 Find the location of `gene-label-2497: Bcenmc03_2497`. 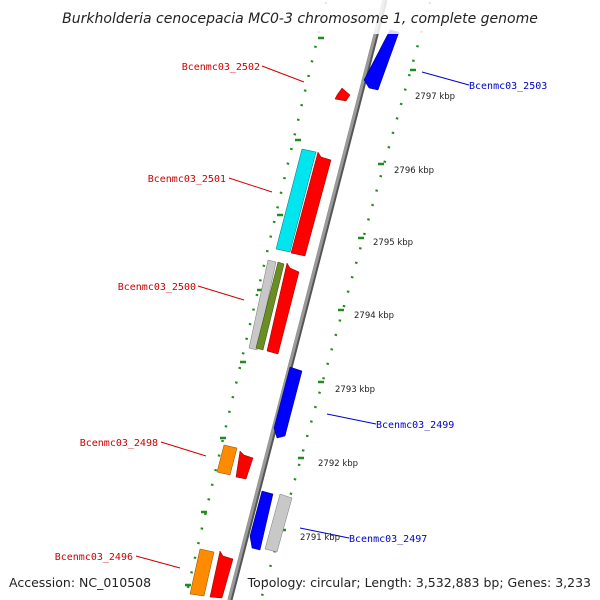

gene-label-2497: Bcenmc03_2497 is located at coordinates (388, 539).